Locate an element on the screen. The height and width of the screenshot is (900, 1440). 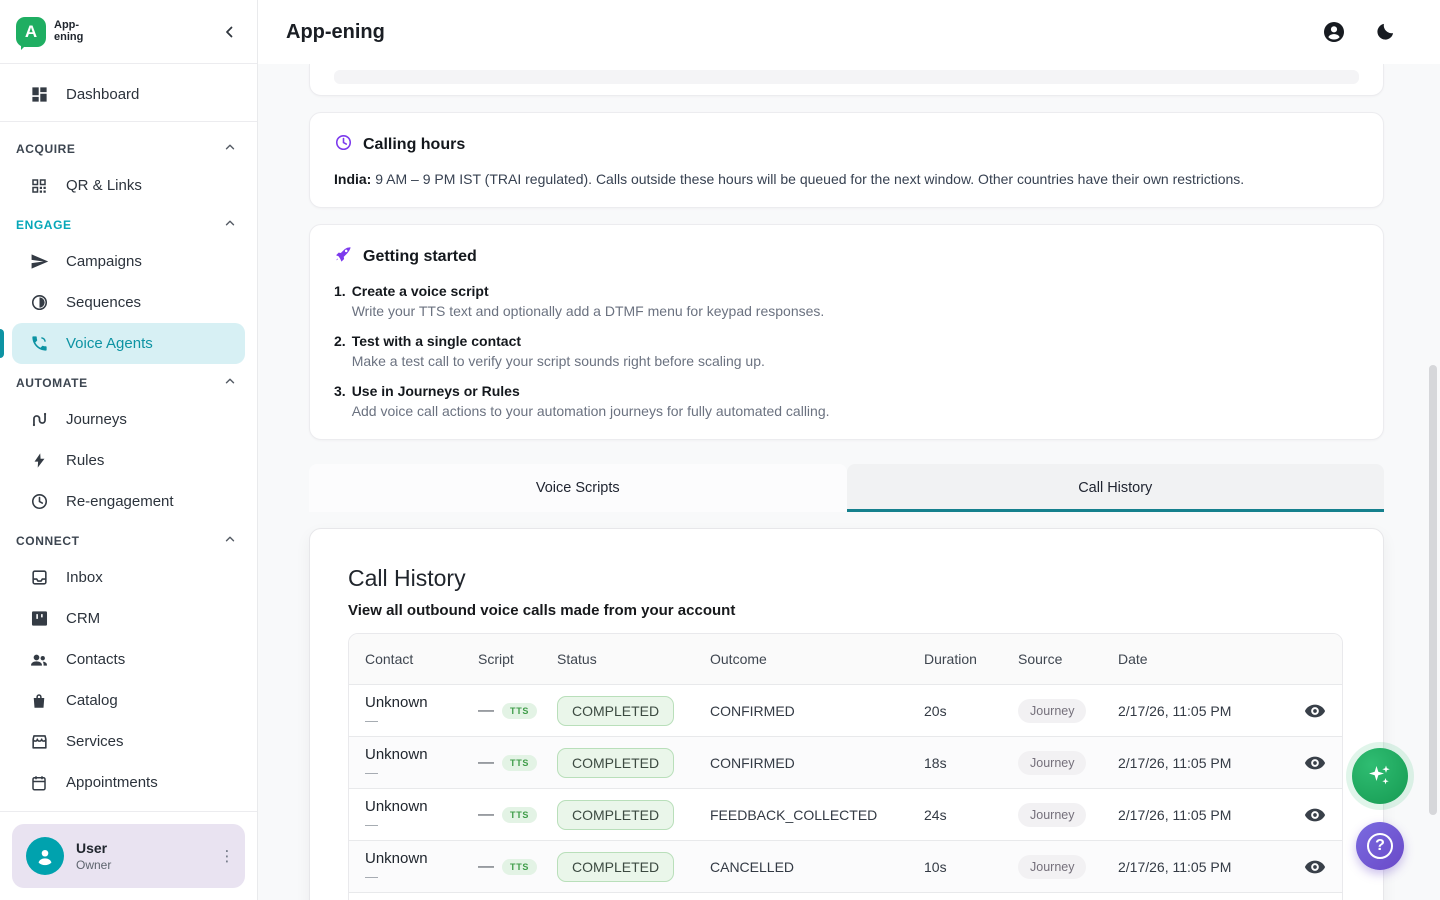
account-button is located at coordinates (1334, 32).